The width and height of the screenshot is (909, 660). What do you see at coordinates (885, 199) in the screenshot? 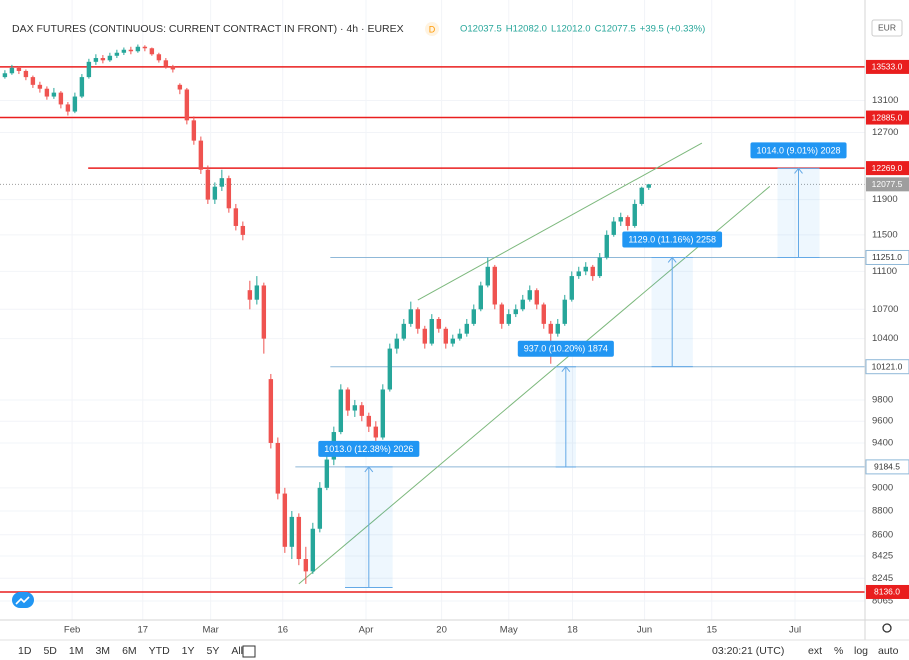
I see `y-tick-label: 11900` at bounding box center [885, 199].